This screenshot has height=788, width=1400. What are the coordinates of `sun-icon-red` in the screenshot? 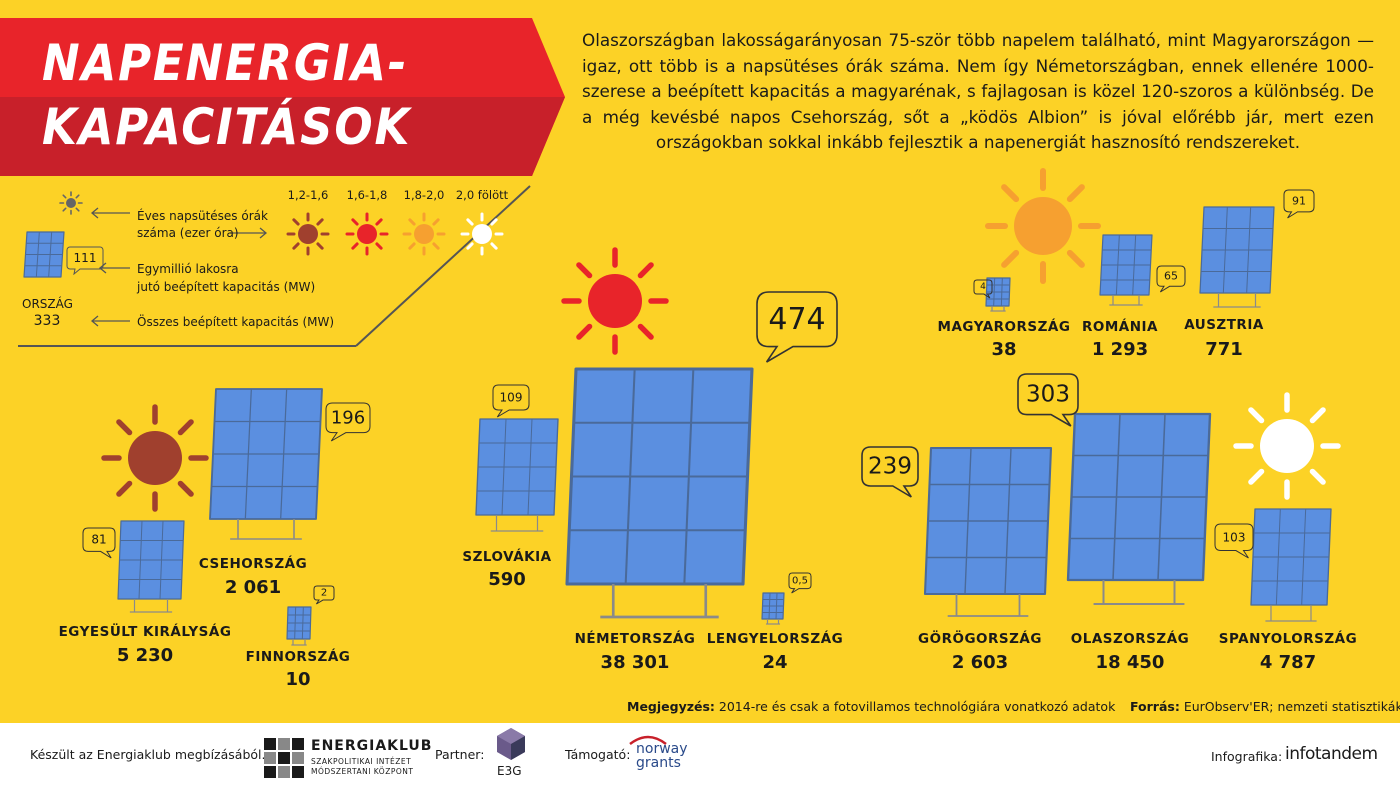 It's located at (615, 301).